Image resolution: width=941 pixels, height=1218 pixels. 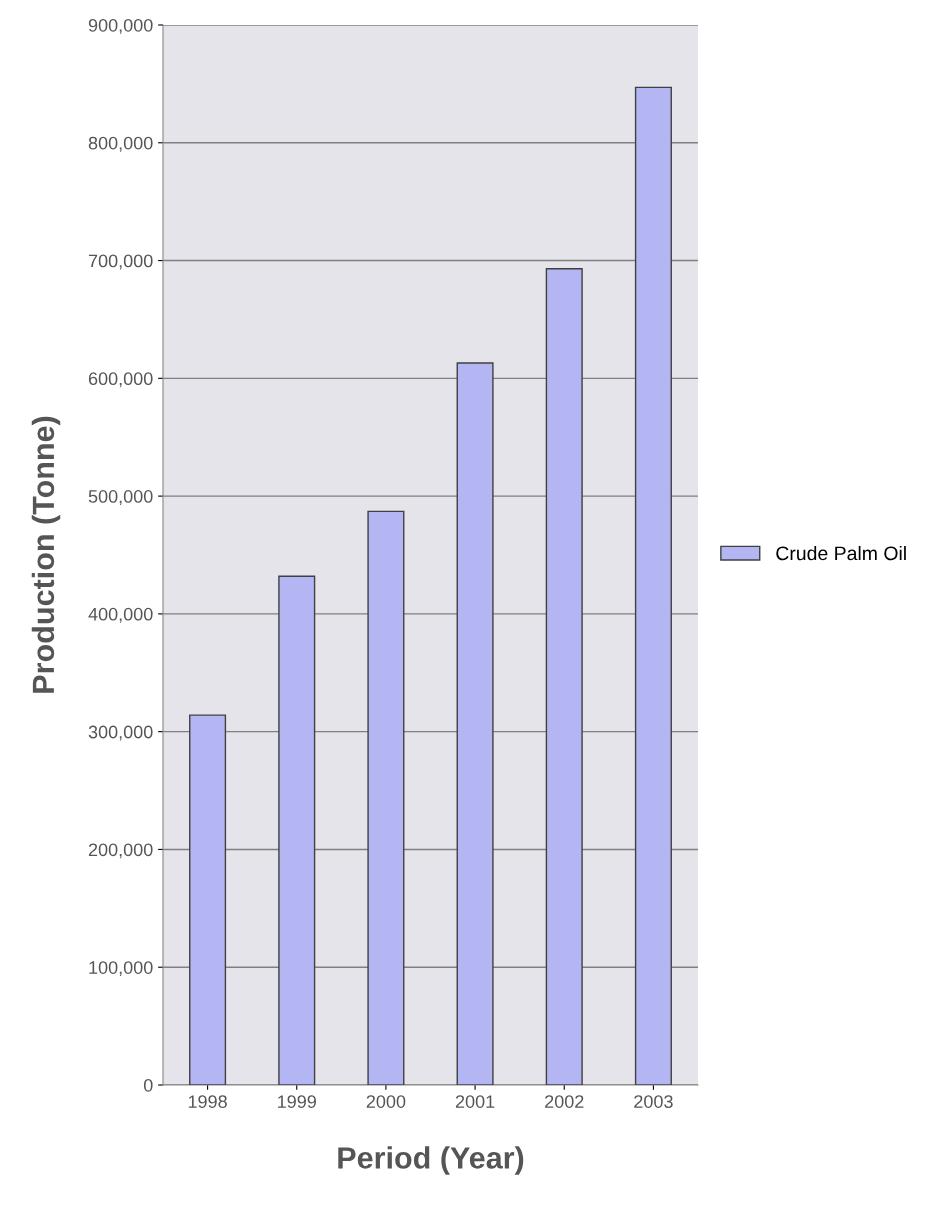 What do you see at coordinates (564, 1101) in the screenshot?
I see `x-tick-label: 2002` at bounding box center [564, 1101].